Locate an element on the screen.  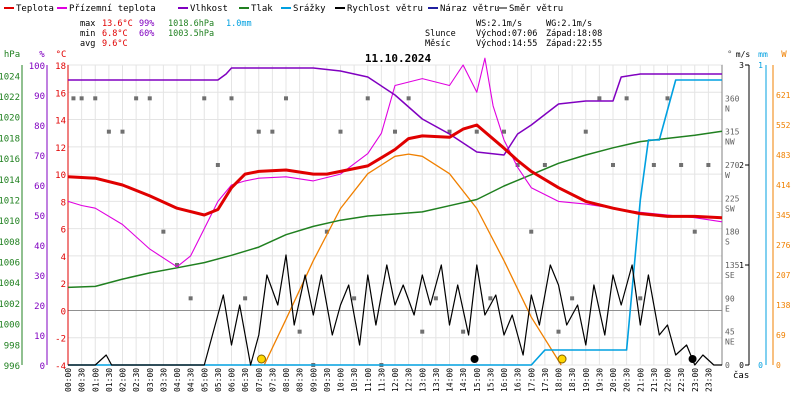
tick-label-dir: 225 is located at coordinates (732, 198).